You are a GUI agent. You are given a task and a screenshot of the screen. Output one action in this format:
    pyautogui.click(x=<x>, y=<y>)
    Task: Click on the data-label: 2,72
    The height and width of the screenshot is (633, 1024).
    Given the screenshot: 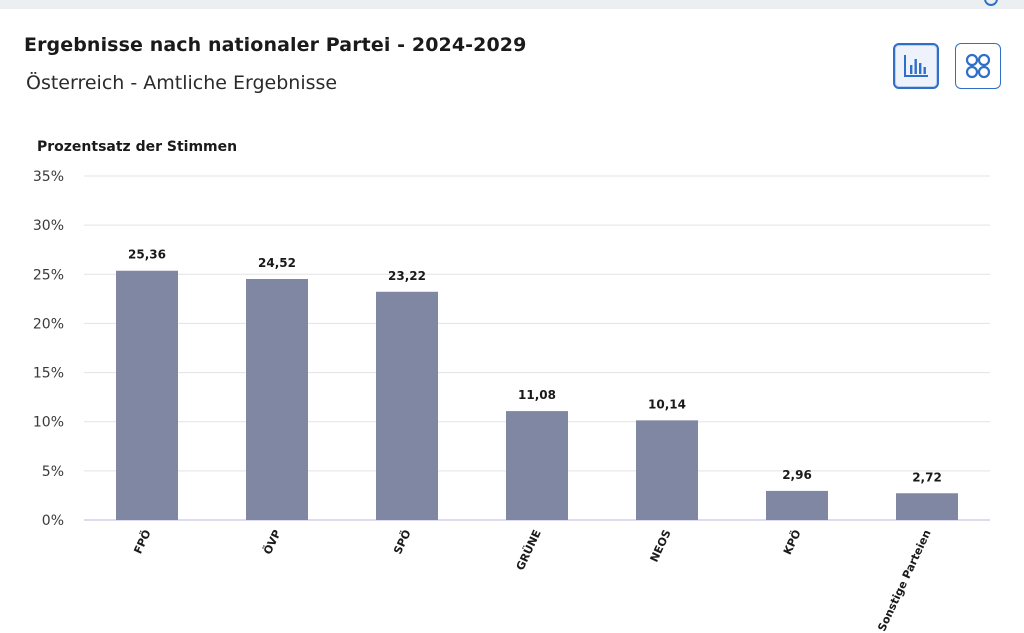 What is the action you would take?
    pyautogui.click(x=927, y=477)
    